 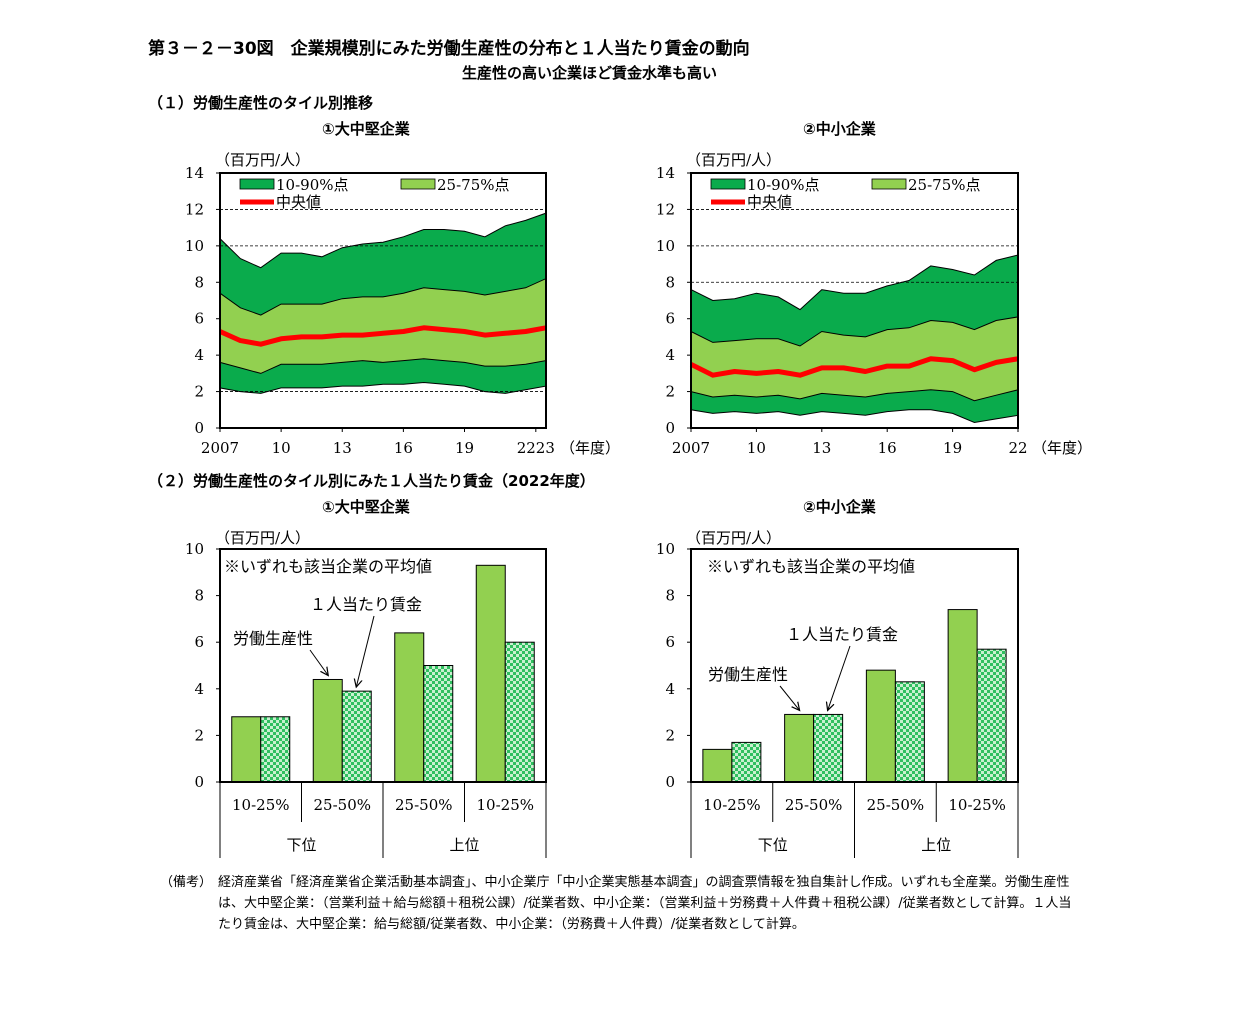 I want to click on line-large-ytick-label: 14, so click(x=194, y=173).